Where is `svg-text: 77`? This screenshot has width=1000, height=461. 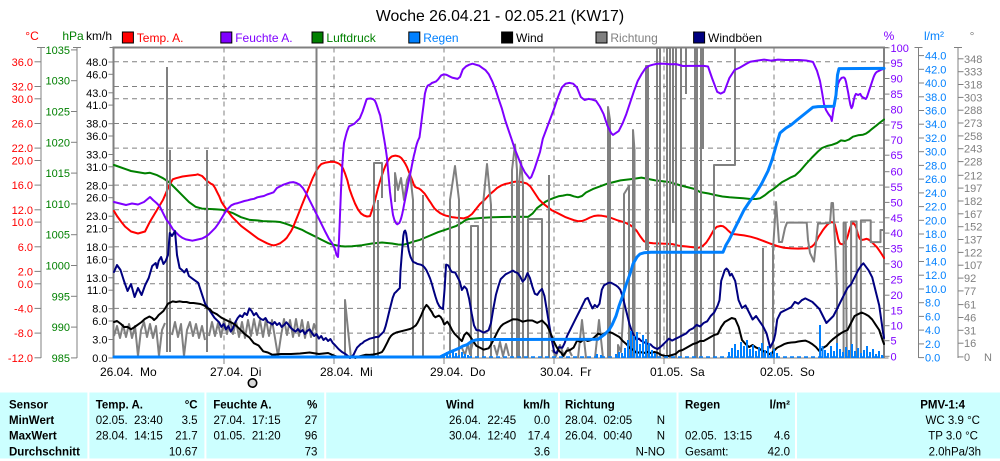
svg-text: 77 is located at coordinates (970, 292).